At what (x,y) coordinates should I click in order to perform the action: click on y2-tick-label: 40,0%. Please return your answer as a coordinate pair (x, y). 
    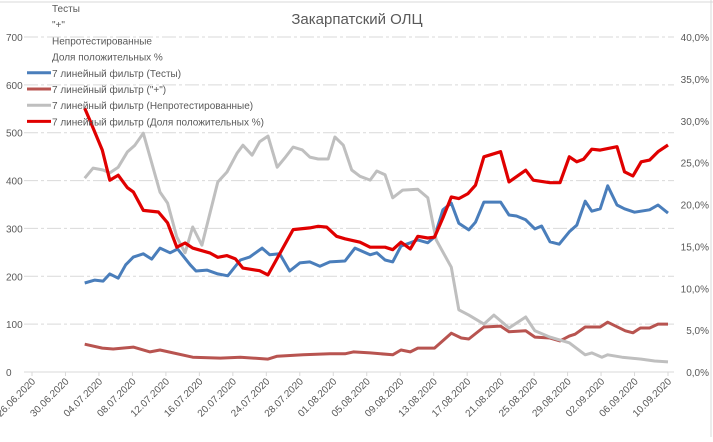
    Looking at the image, I should click on (695, 38).